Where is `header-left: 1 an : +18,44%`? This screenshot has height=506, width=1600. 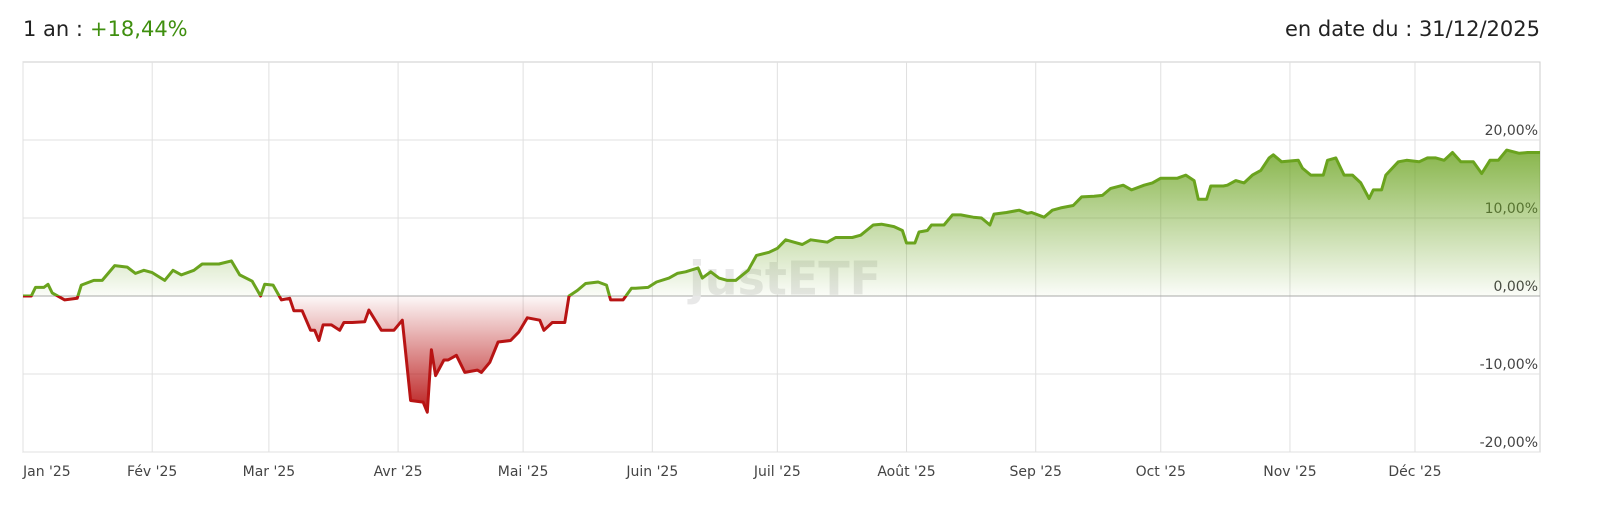
header-left: 1 an : +18,44% is located at coordinates (105, 29).